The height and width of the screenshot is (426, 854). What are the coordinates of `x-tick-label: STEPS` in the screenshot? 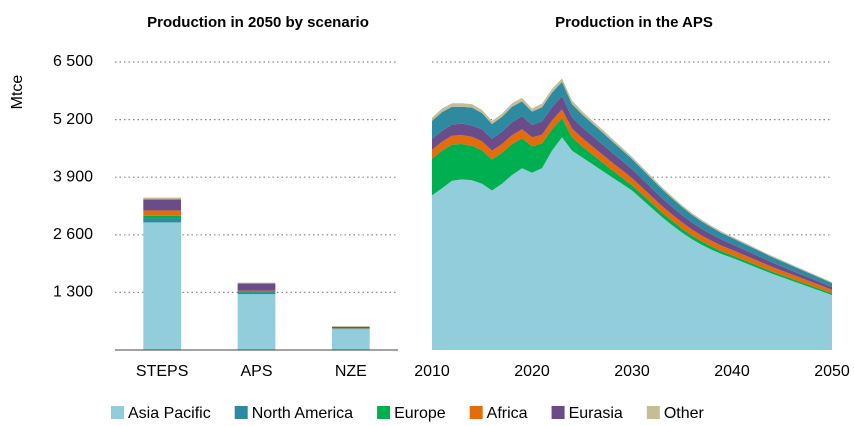 It's located at (162, 371).